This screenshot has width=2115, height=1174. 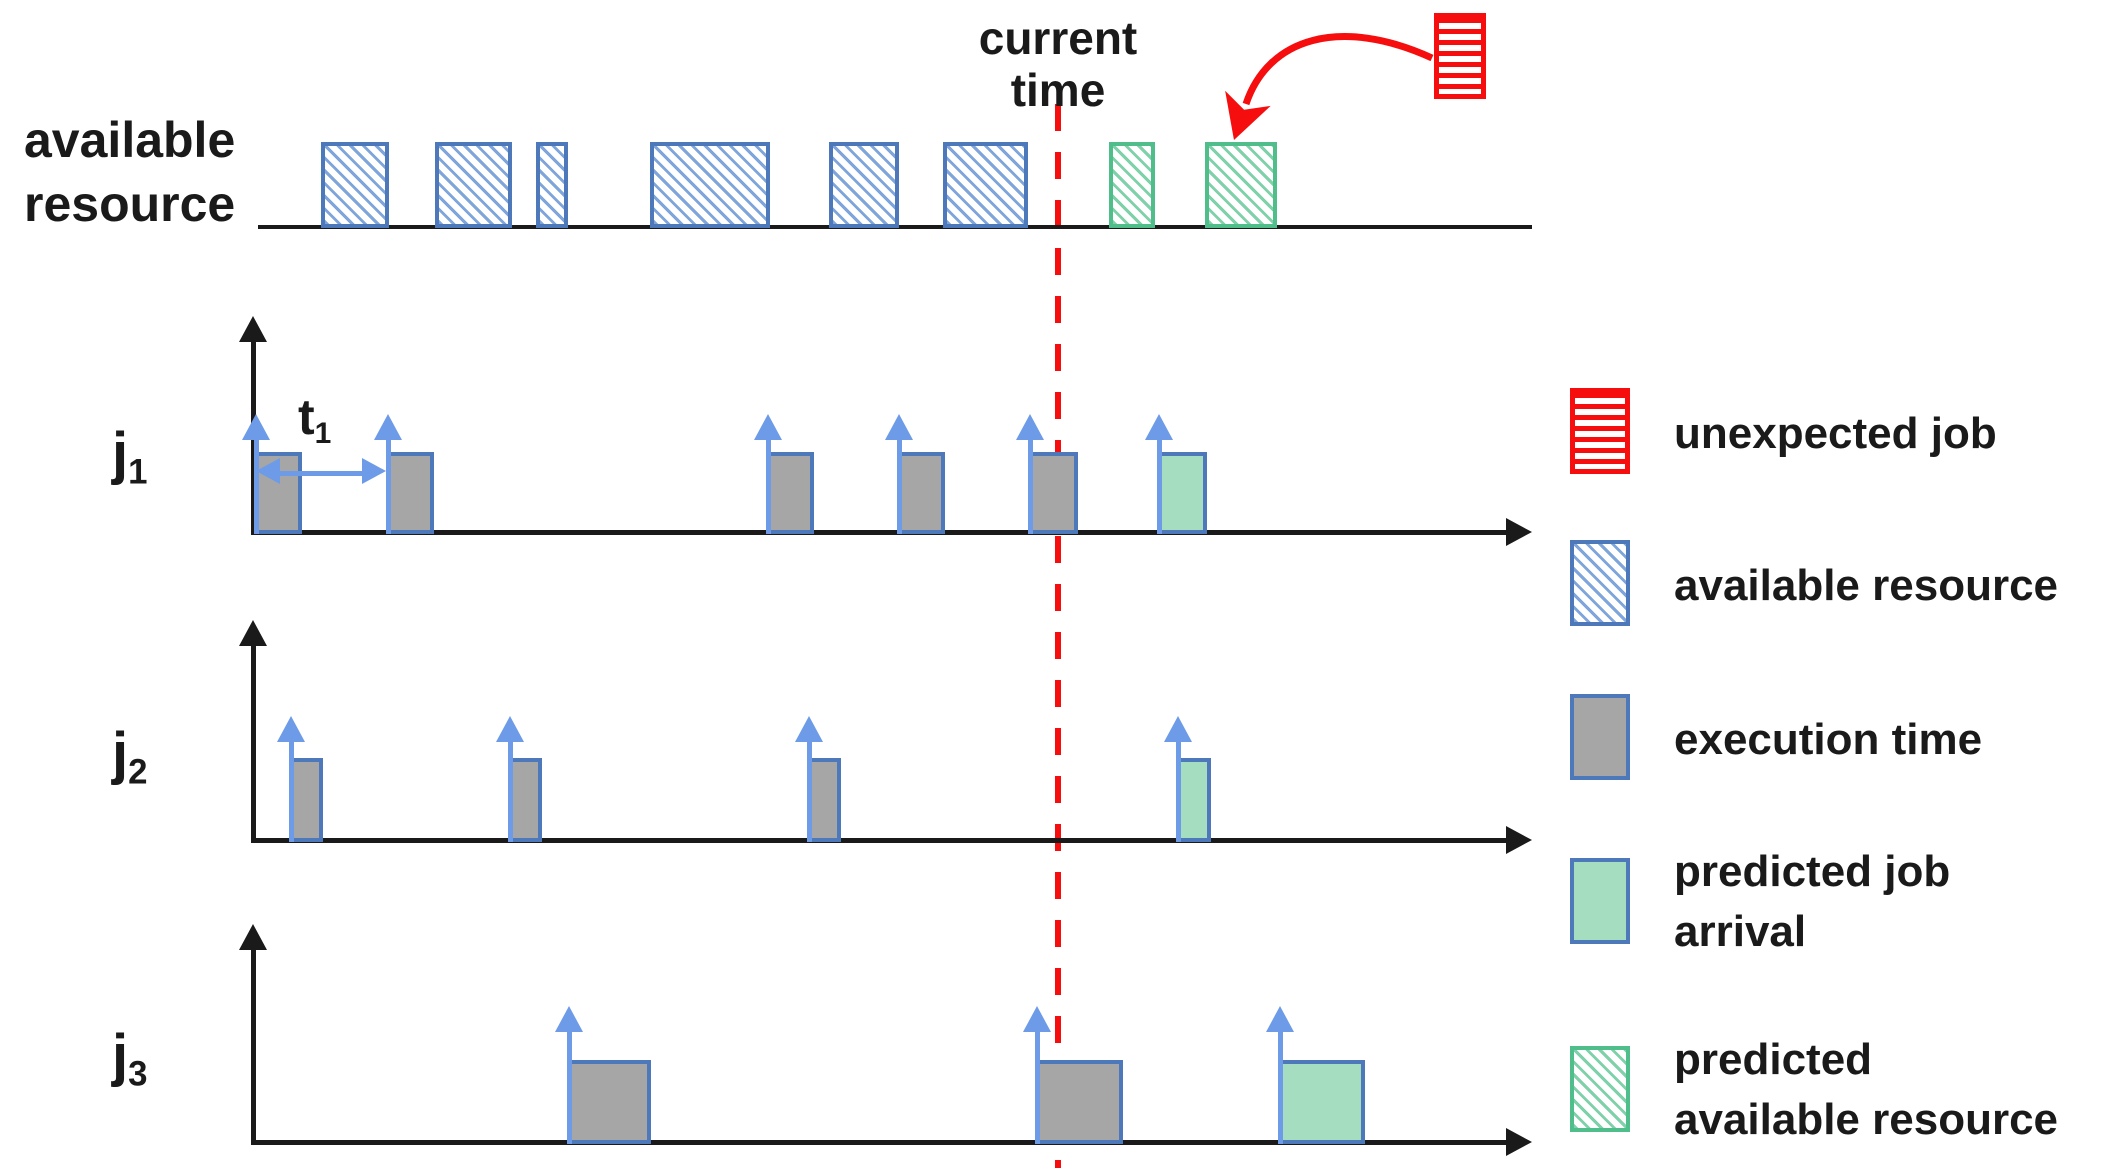 What do you see at coordinates (1866, 1119) in the screenshot?
I see `legend-label-predicted-available-resource-line2: available resource` at bounding box center [1866, 1119].